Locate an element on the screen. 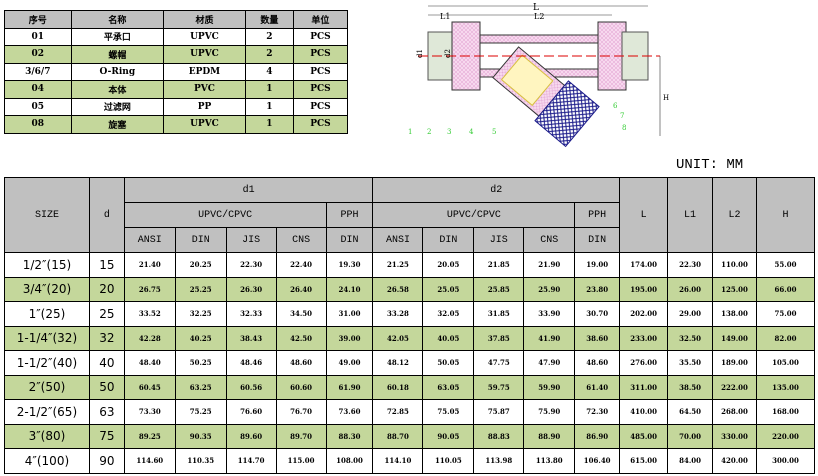 The height and width of the screenshot is (476, 818). value-cell: 26.30 is located at coordinates (251, 289).